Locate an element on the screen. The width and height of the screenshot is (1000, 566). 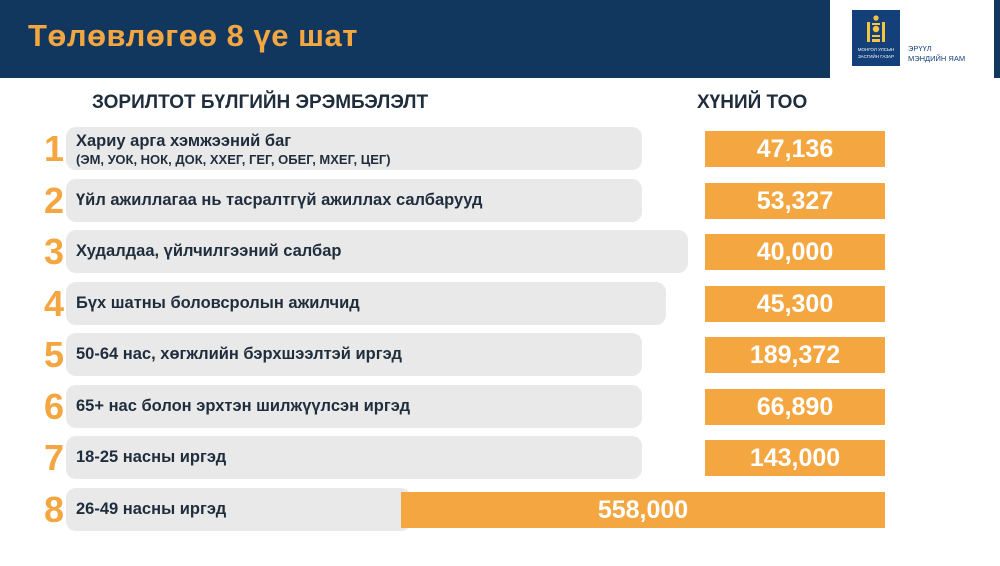
header-right-strip is located at coordinates (997, 39).